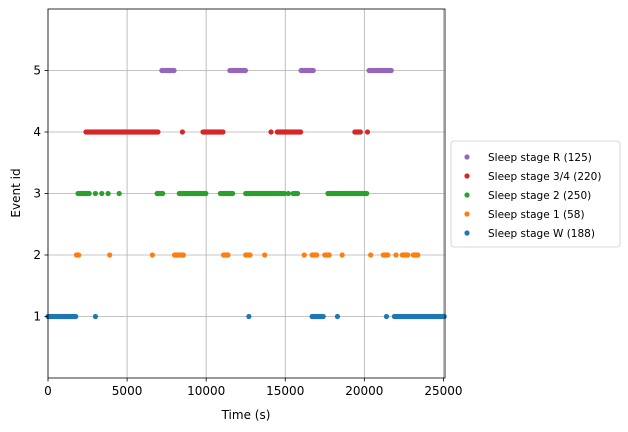 Image resolution: width=628 pixels, height=432 pixels. Describe the element at coordinates (443, 391) in the screenshot. I see `x-tick-label: 25000` at that location.